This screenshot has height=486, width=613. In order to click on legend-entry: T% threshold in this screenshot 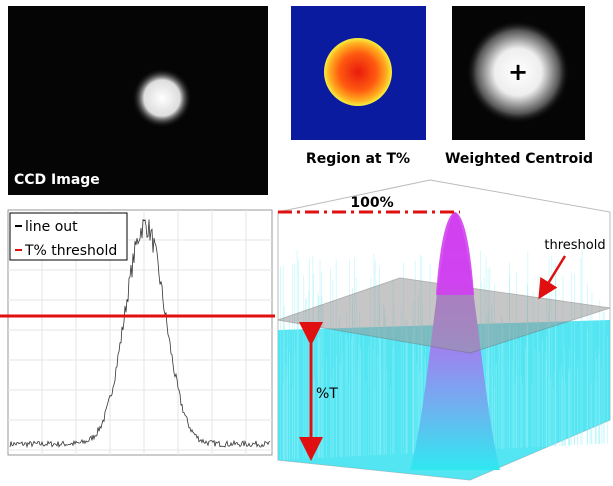, I will do `click(70, 251)`.